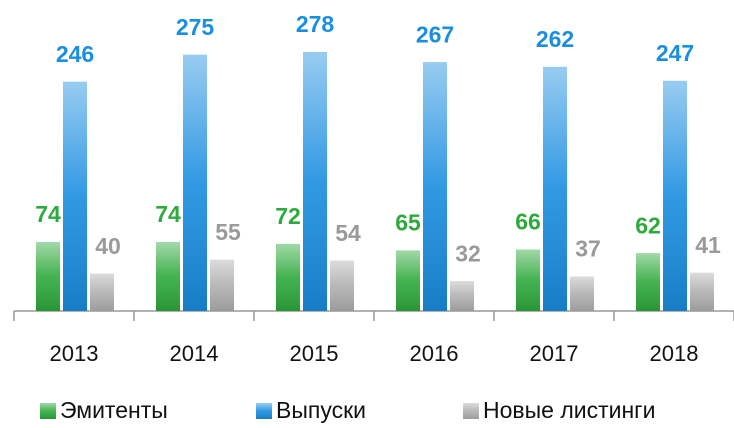 The width and height of the screenshot is (734, 428). I want to click on data-label: 247, so click(675, 53).